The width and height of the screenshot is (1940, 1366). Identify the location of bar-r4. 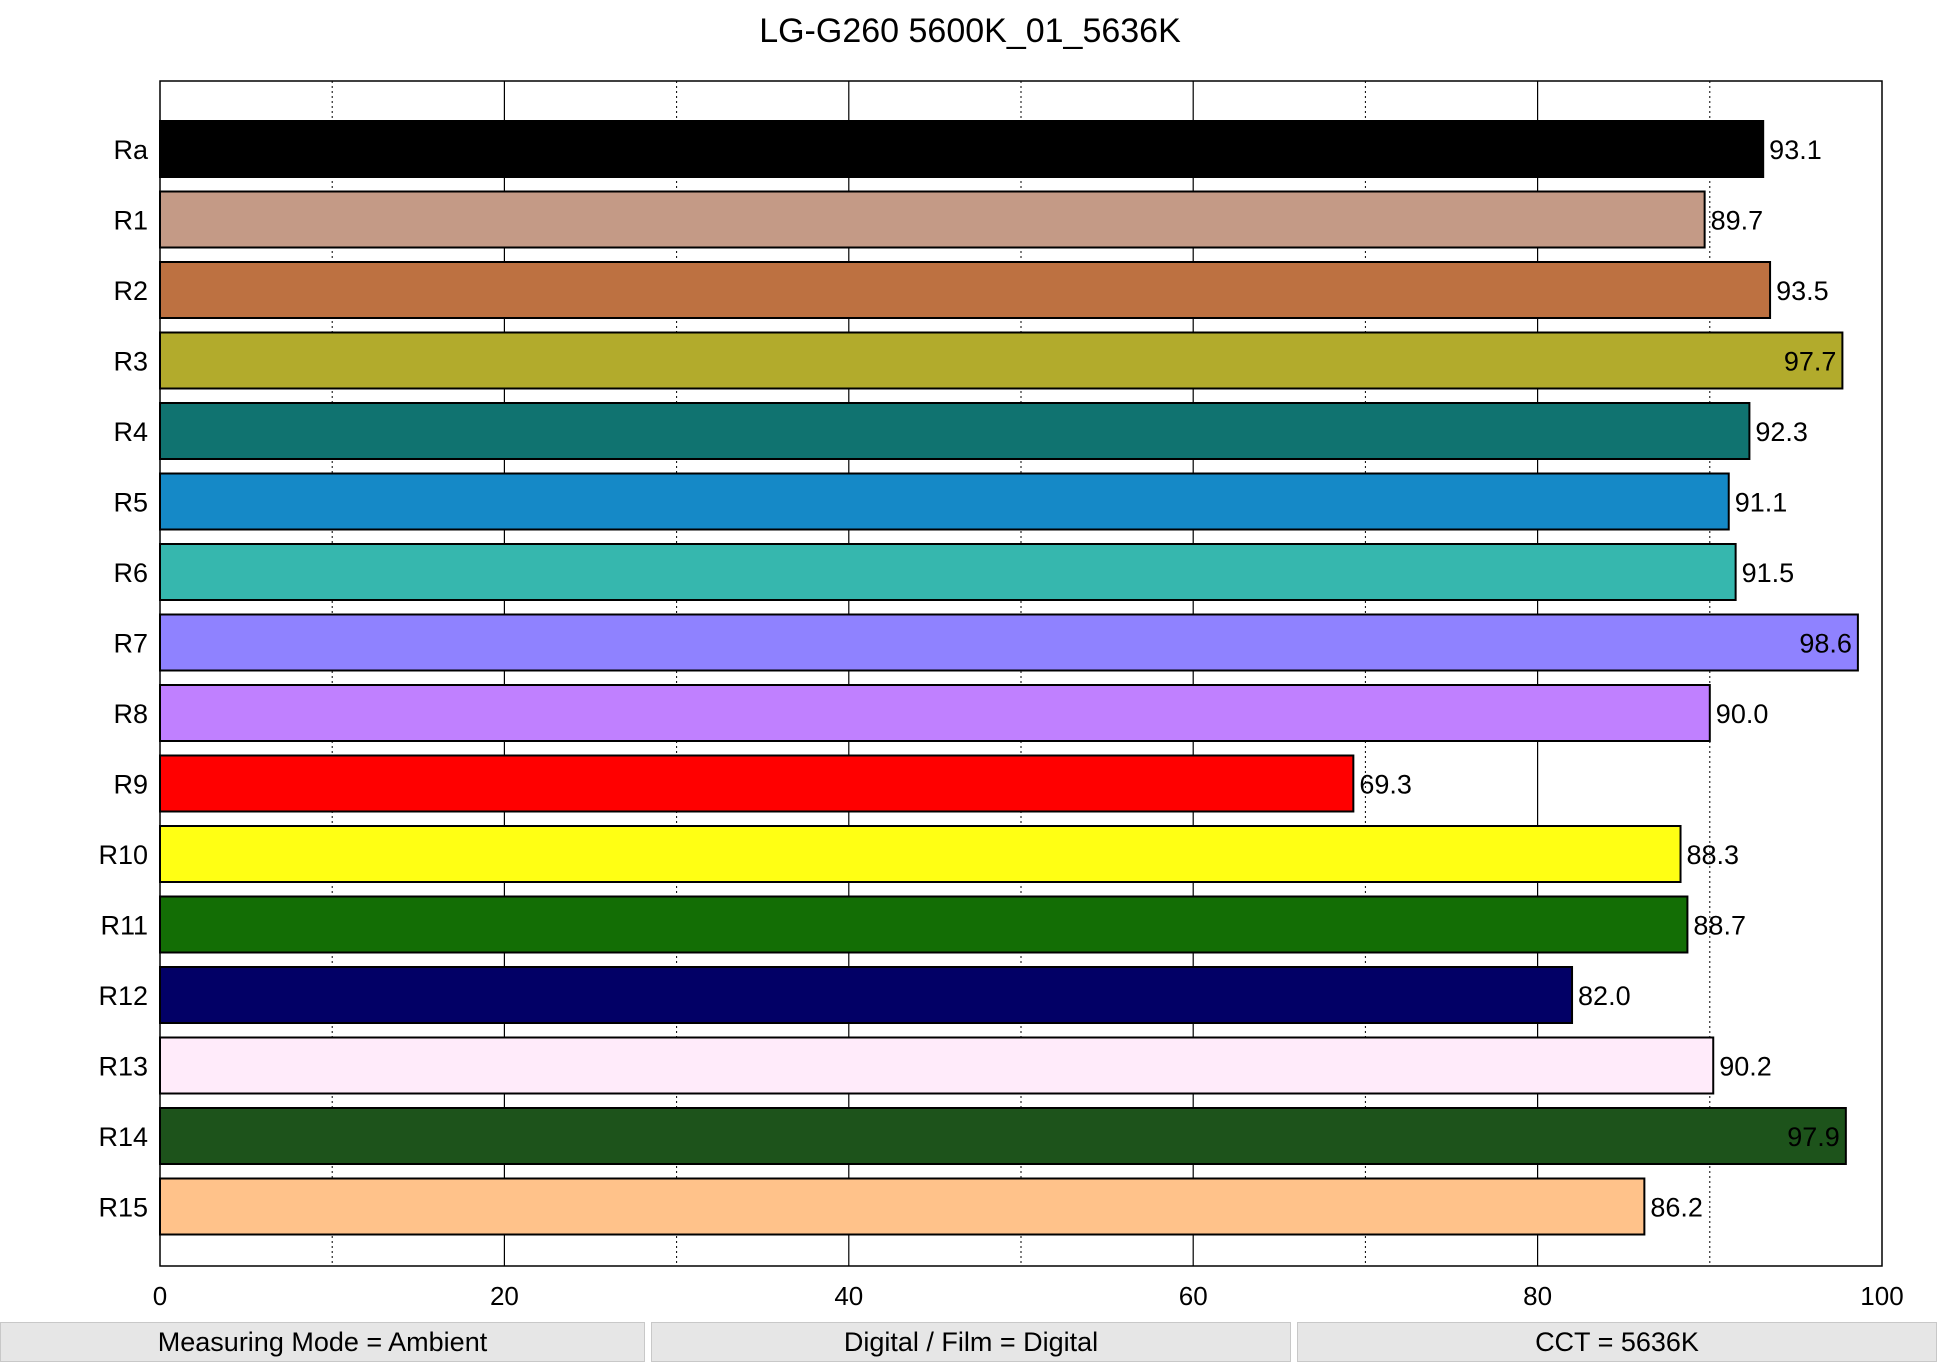
(955, 431).